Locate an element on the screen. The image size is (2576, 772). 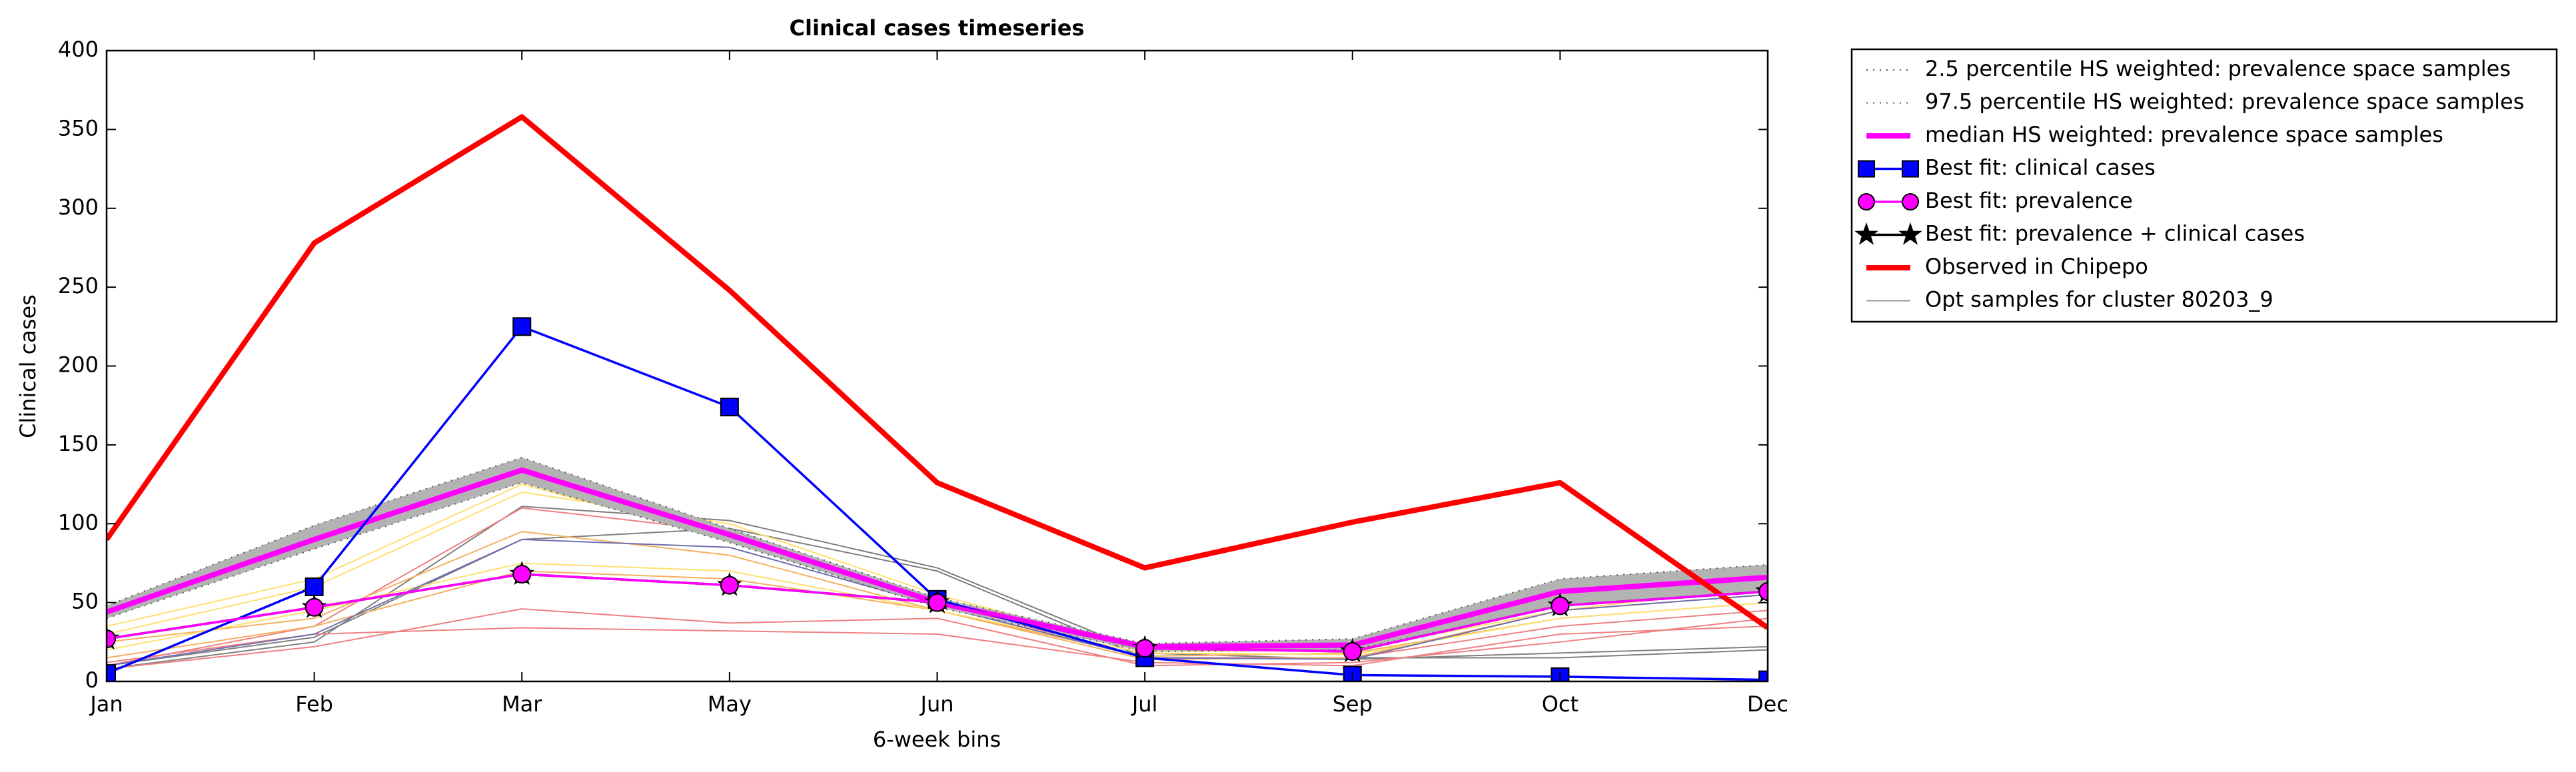
y-tick-label: 150 is located at coordinates (78, 443).